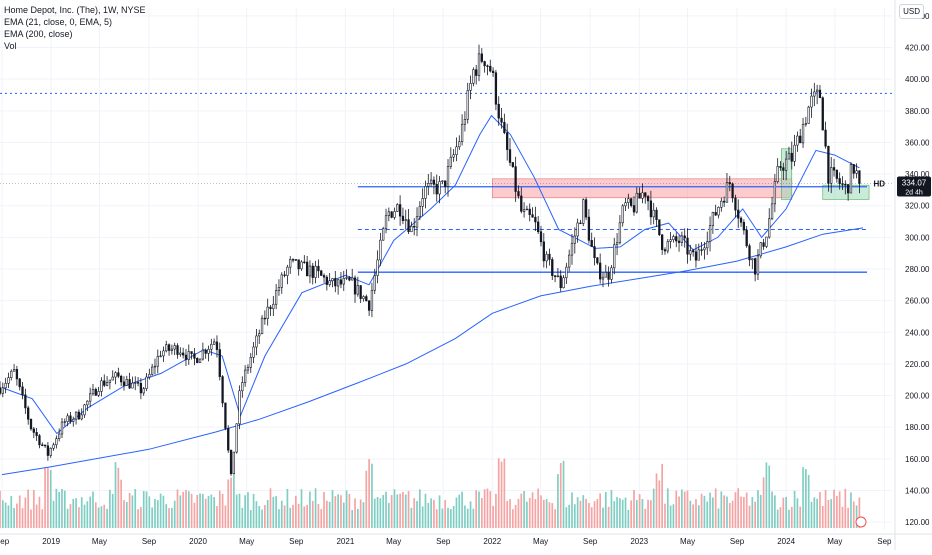  Describe the element at coordinates (58, 22) in the screenshot. I see `legend-ema-fast: EMA (21, close, 0, EMA, 5)` at that location.